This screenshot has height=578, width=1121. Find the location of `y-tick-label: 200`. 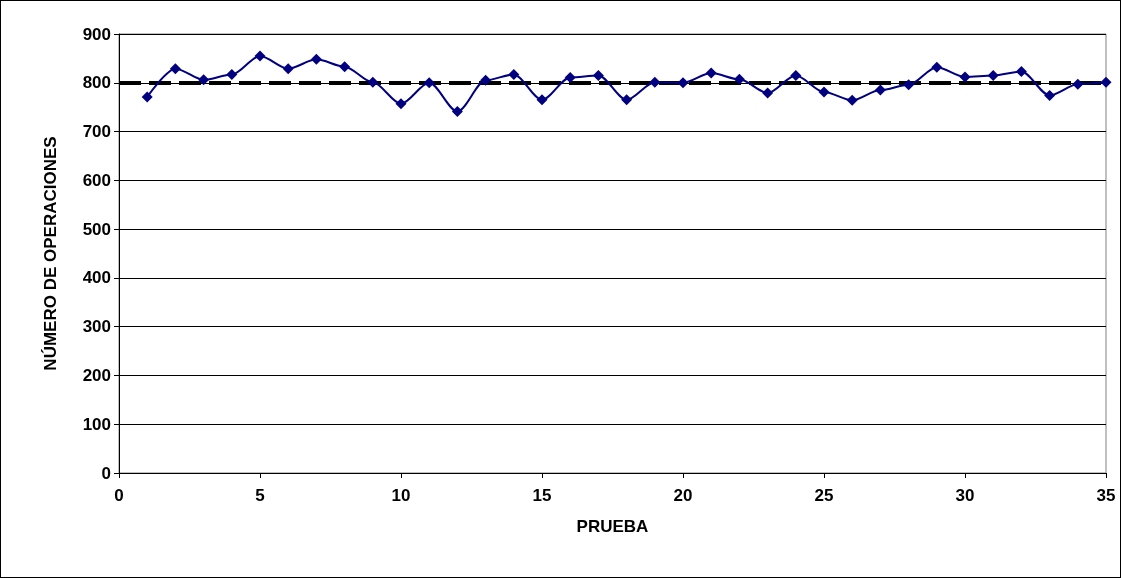

y-tick-label: 200 is located at coordinates (96, 375).